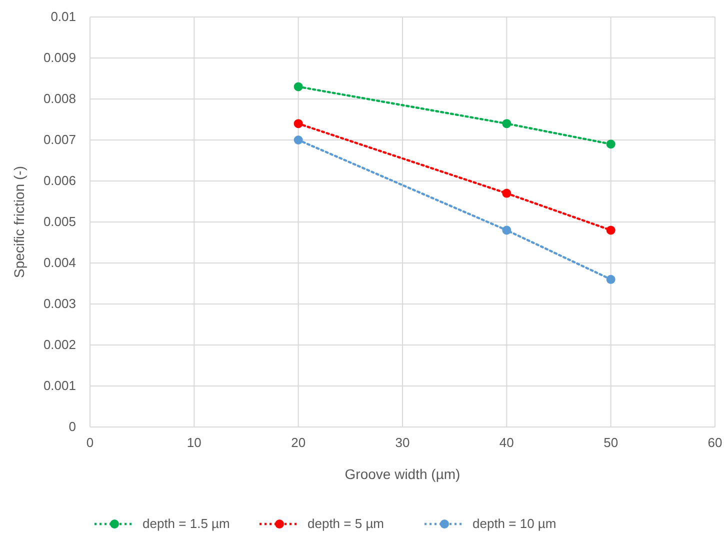  I want to click on x-tick-label: 40, so click(506, 442).